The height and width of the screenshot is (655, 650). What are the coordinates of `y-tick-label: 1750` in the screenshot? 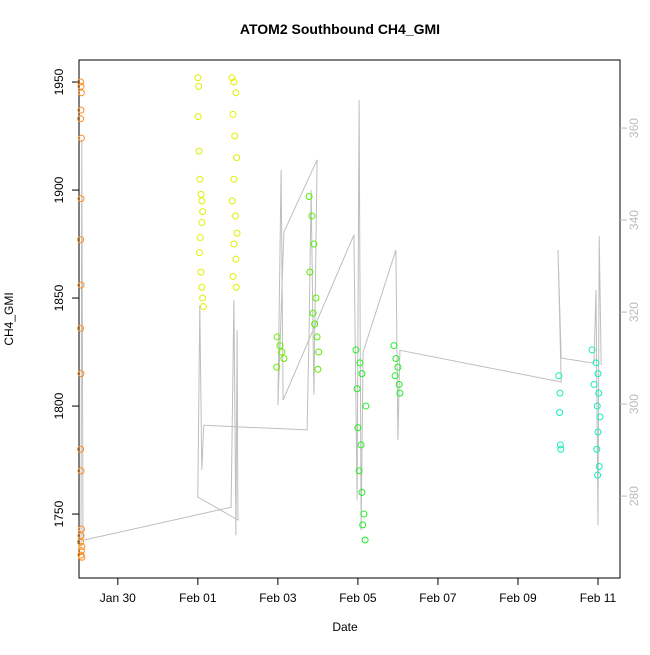 It's located at (59, 513).